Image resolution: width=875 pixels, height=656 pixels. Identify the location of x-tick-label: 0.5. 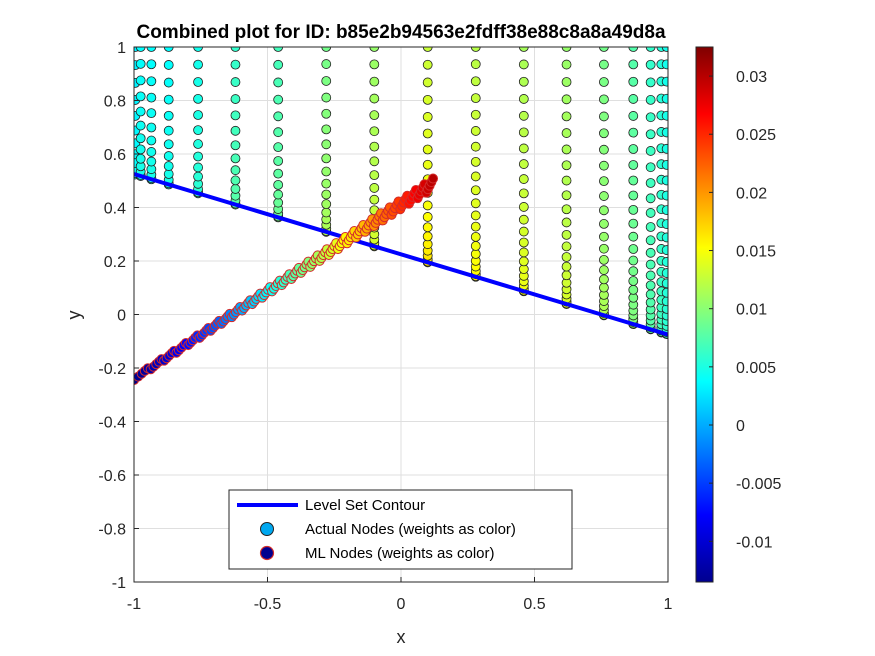
(534, 604).